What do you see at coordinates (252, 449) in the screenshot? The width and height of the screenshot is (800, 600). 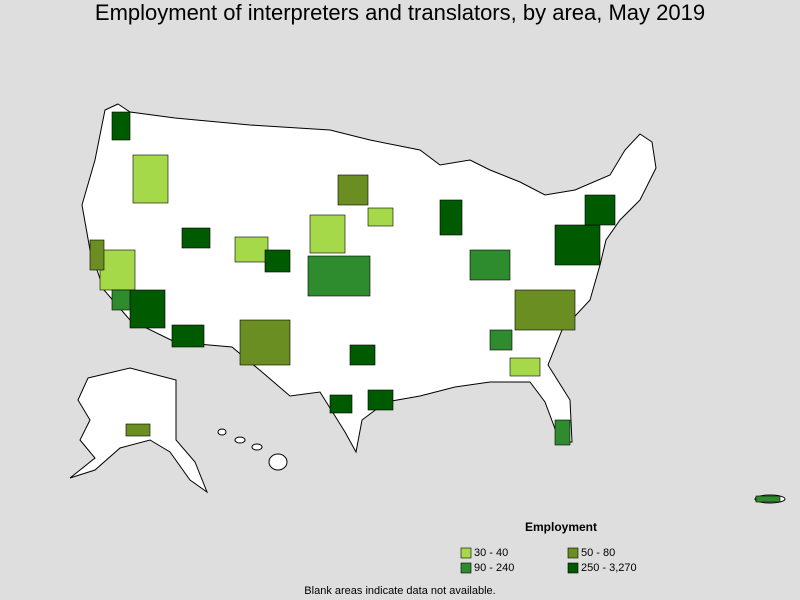 I see `hawaii` at bounding box center [252, 449].